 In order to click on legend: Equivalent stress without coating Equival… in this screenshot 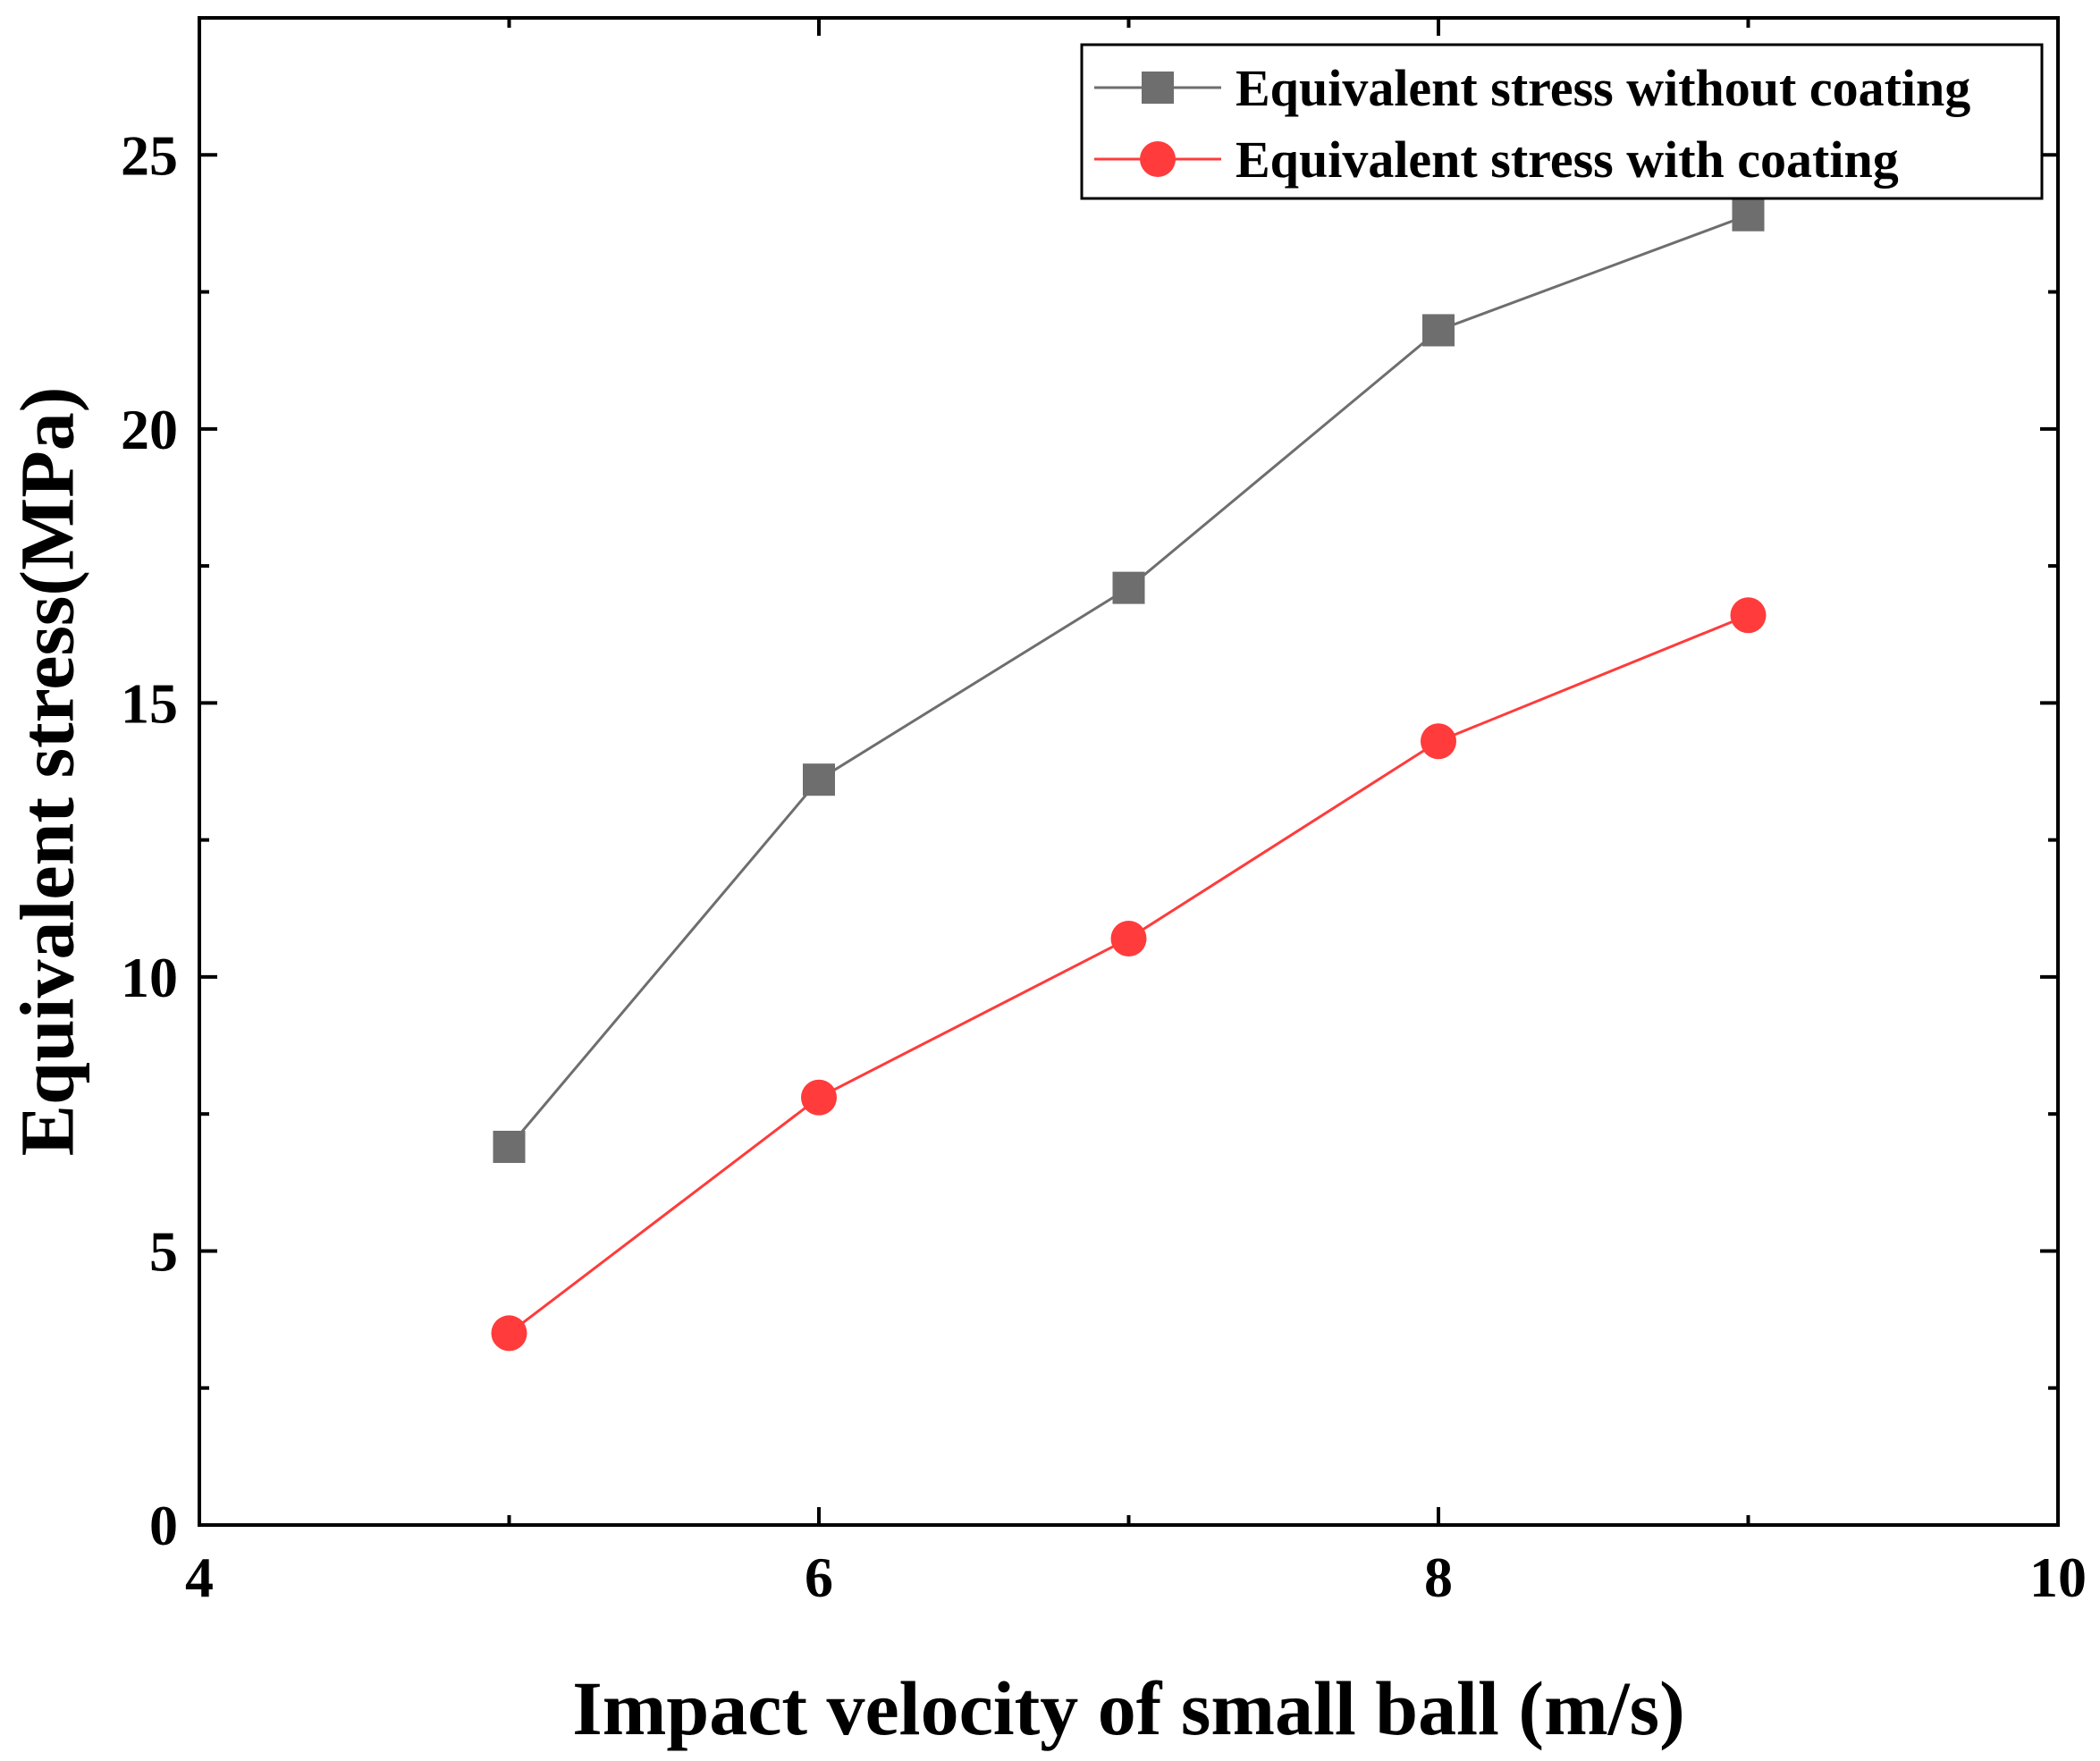, I will do `click(1562, 122)`.